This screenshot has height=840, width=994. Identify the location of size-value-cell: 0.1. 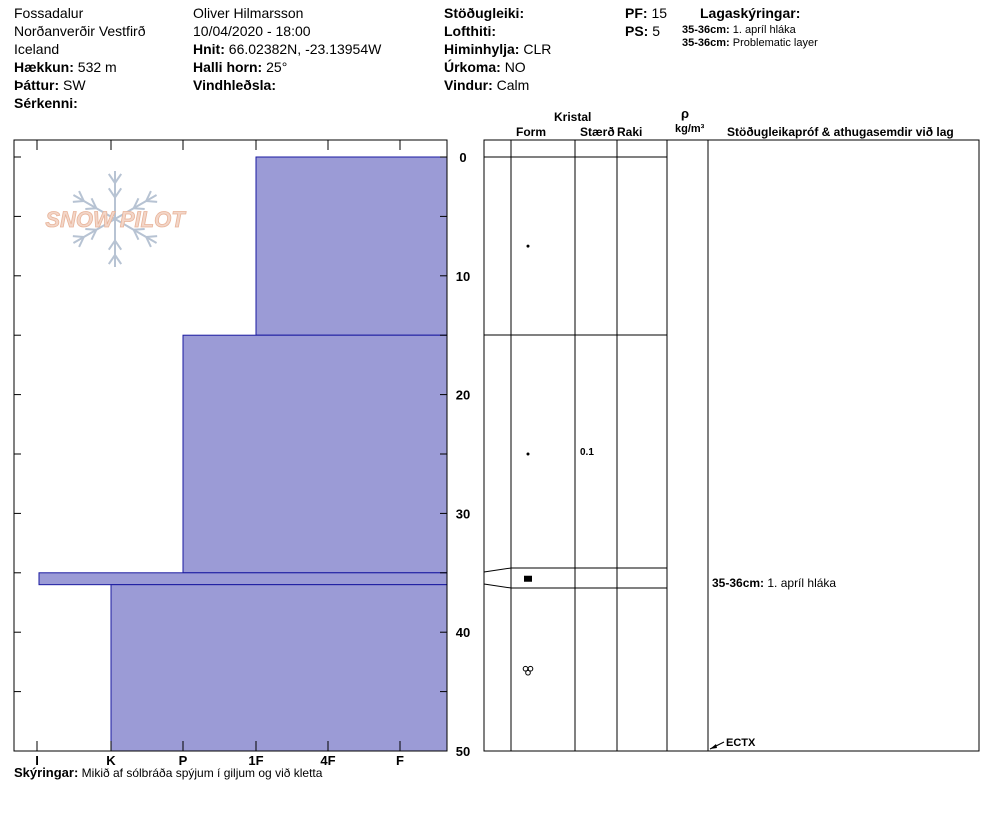
(587, 452).